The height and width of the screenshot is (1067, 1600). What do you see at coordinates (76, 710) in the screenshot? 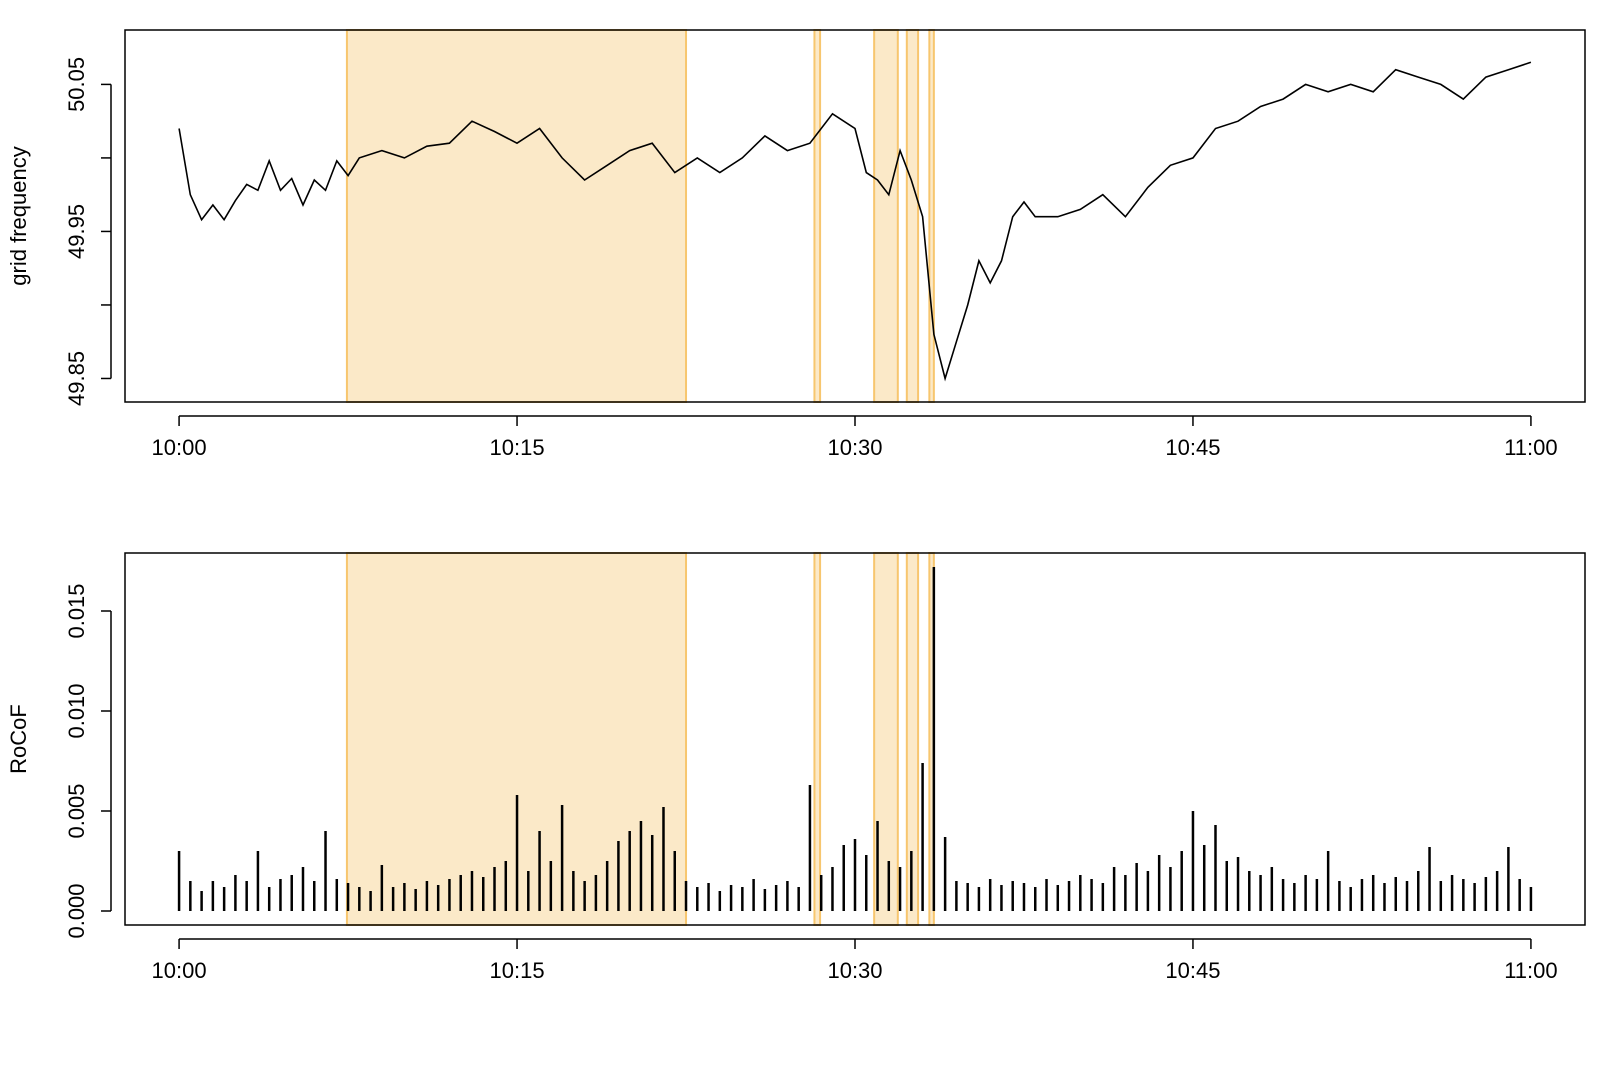
I see `y-tick-label: 0.010` at bounding box center [76, 710].